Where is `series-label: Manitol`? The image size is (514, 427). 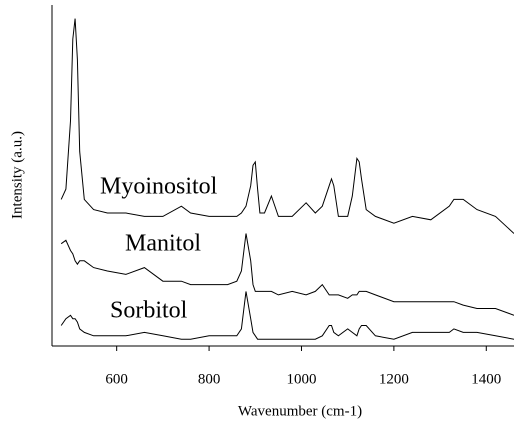 series-label: Manitol is located at coordinates (163, 244).